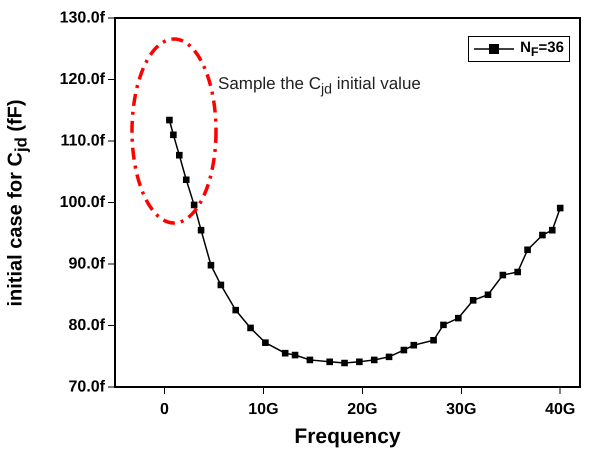  What do you see at coordinates (87, 387) in the screenshot?
I see `y-tick-label: 70.0f` at bounding box center [87, 387].